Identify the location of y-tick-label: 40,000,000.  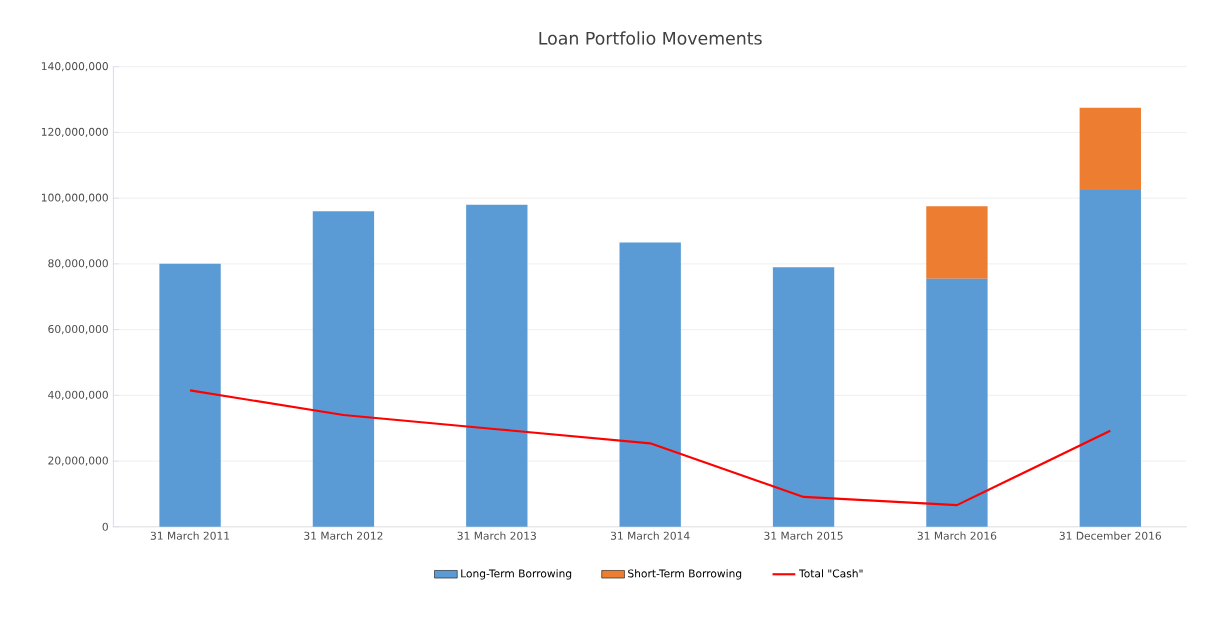
(78, 395).